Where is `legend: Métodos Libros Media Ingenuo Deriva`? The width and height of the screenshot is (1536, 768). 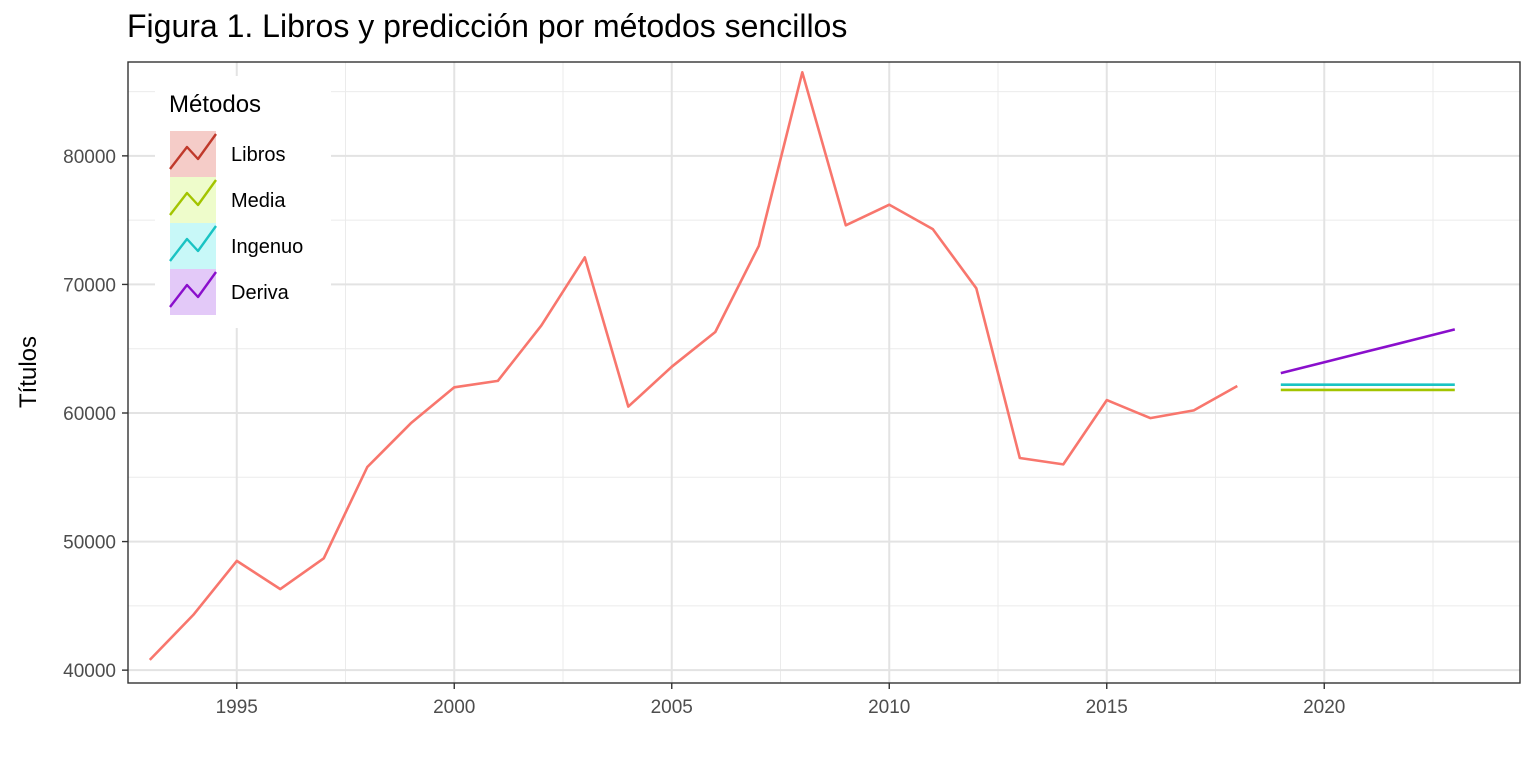 legend: Métodos Libros Media Ingenuo Deriva is located at coordinates (243, 202).